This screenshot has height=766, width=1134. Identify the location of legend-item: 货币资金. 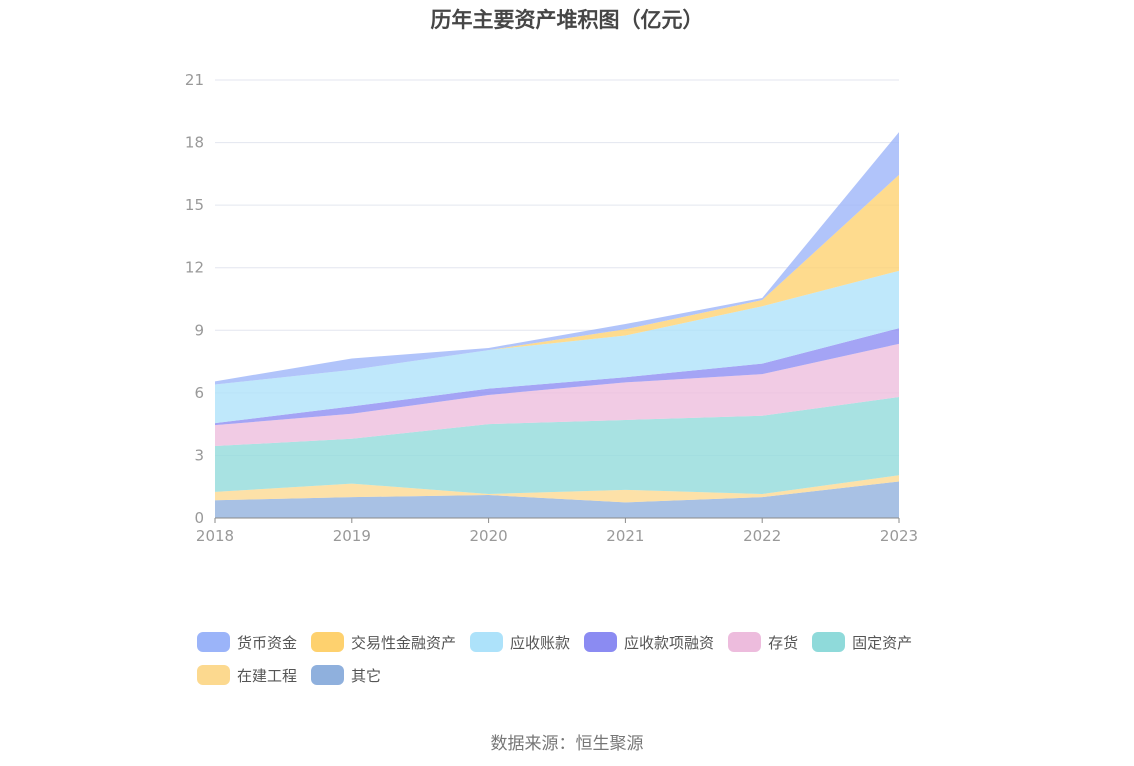
(247, 642).